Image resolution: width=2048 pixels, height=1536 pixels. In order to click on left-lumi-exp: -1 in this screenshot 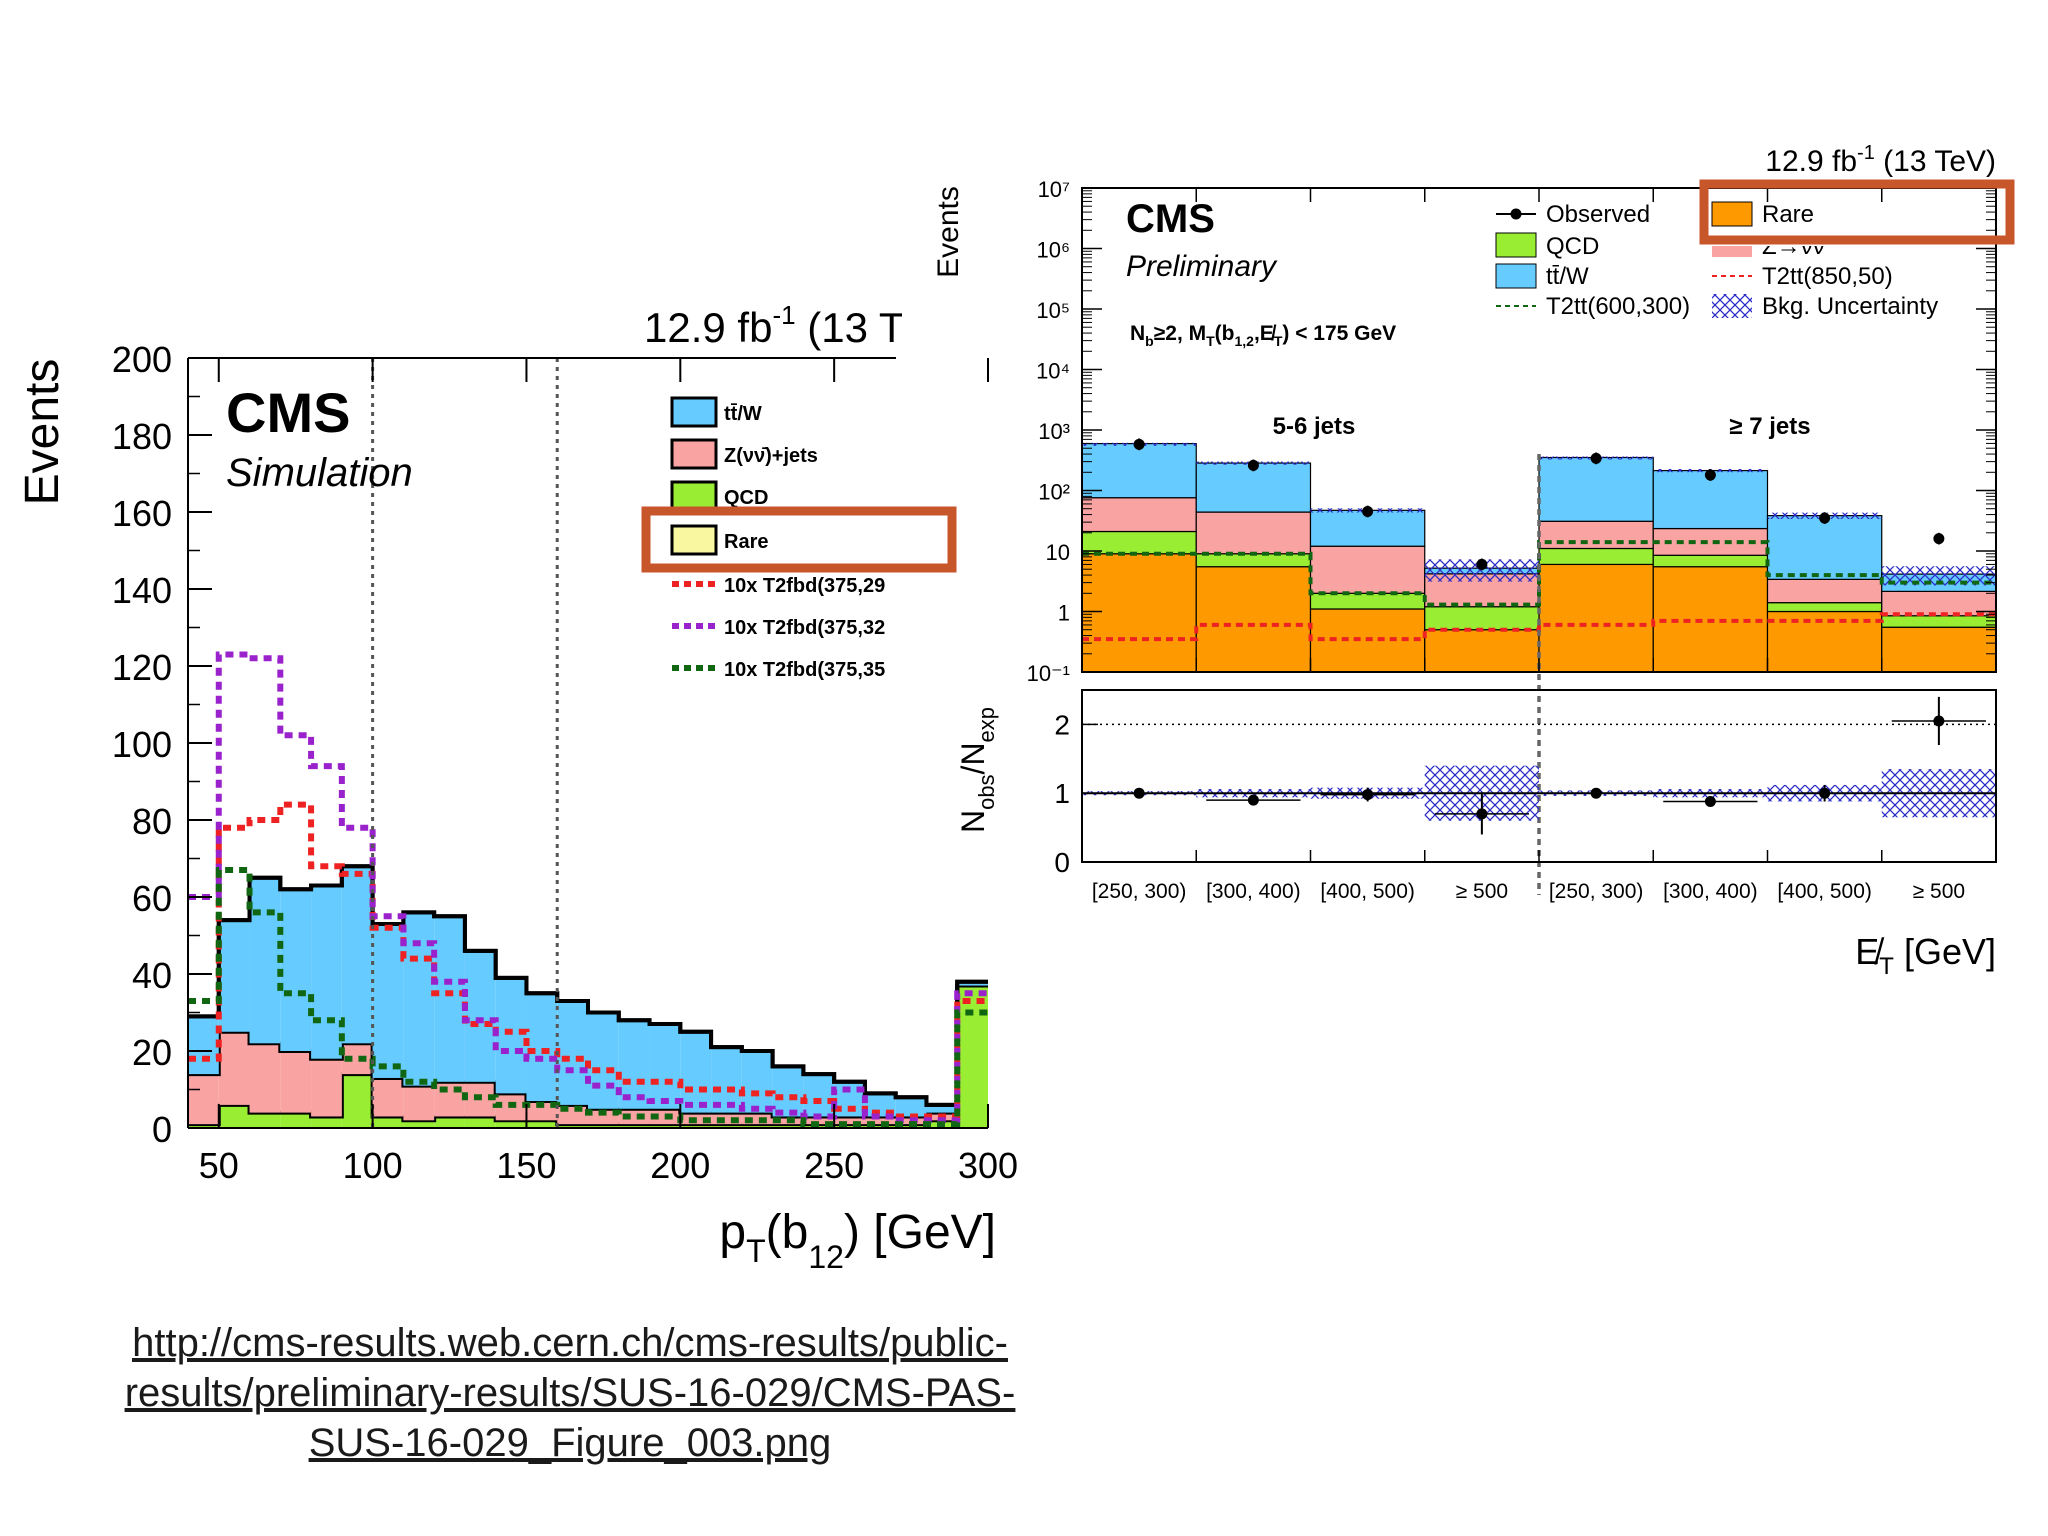, I will do `click(783, 315)`.